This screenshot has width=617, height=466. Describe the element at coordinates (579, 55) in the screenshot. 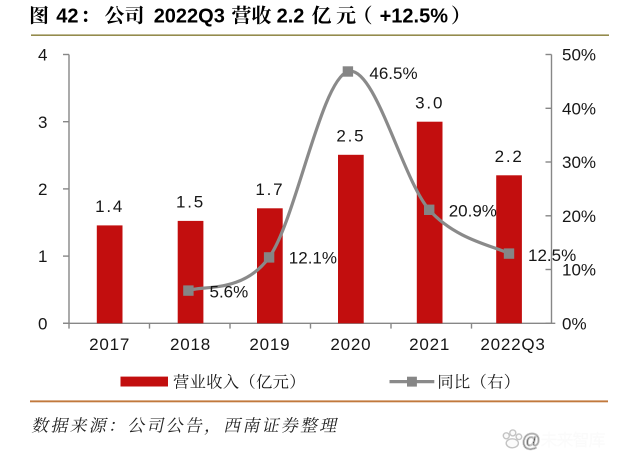

I see `svg-text: 50%` at that location.